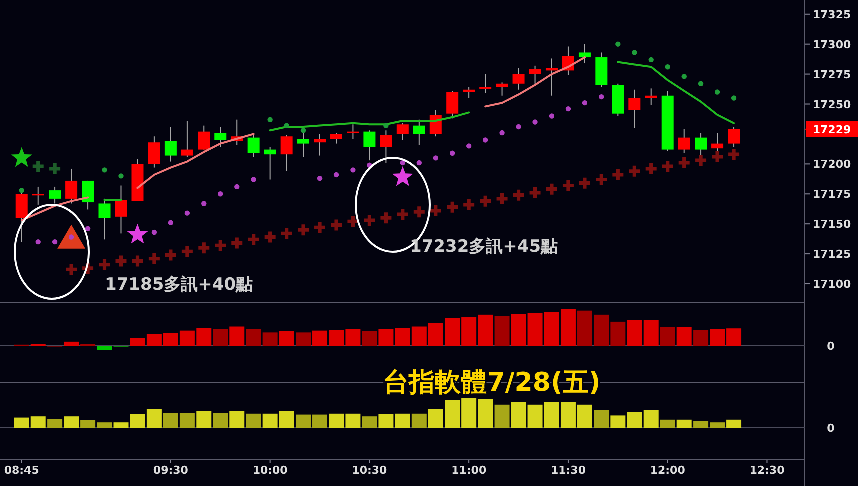  I want to click on annotation: 17185多訊+40點, so click(179, 285).